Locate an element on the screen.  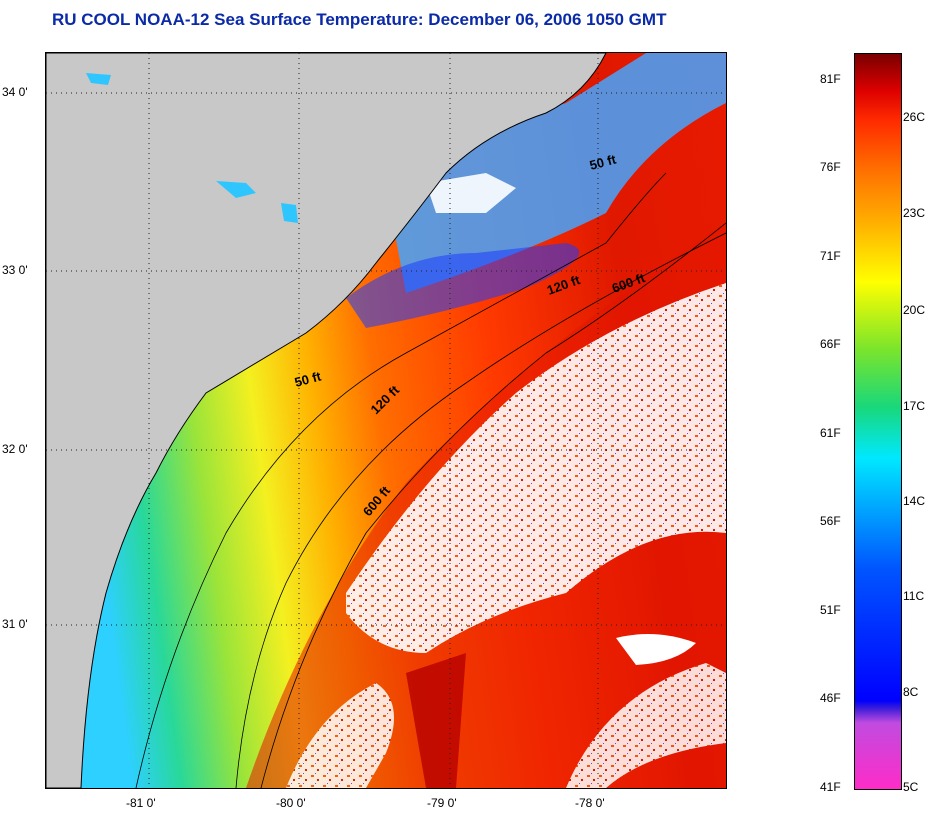
colorbar-f-label: 76F is located at coordinates (830, 167).